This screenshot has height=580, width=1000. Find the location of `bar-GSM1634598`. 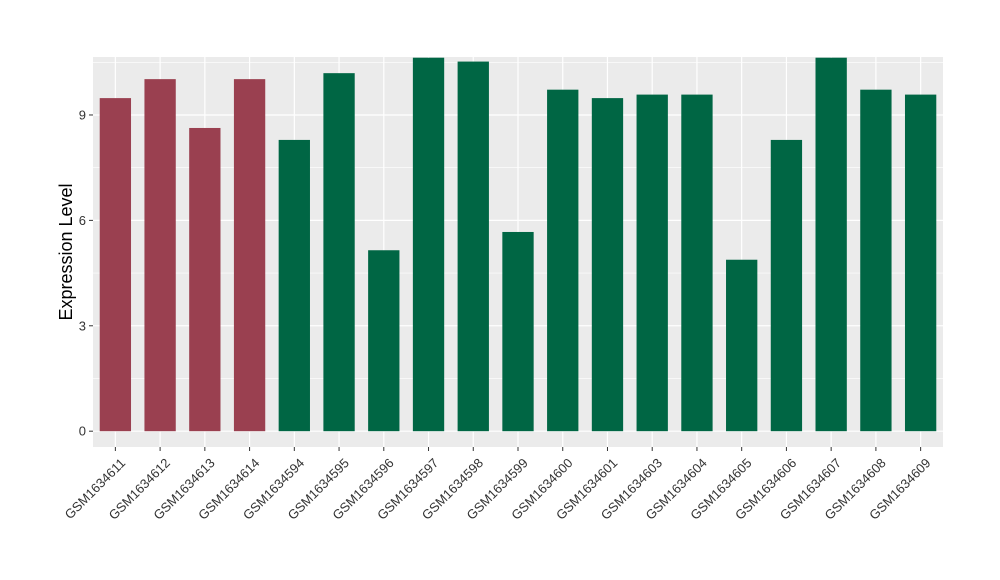

bar-GSM1634598 is located at coordinates (473, 246).